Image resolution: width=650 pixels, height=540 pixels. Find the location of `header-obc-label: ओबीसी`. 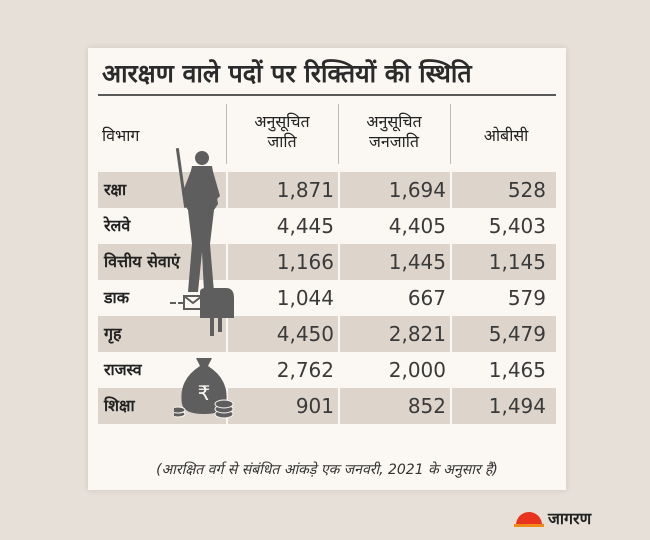

header-obc-label: ओबीसी is located at coordinates (506, 135).